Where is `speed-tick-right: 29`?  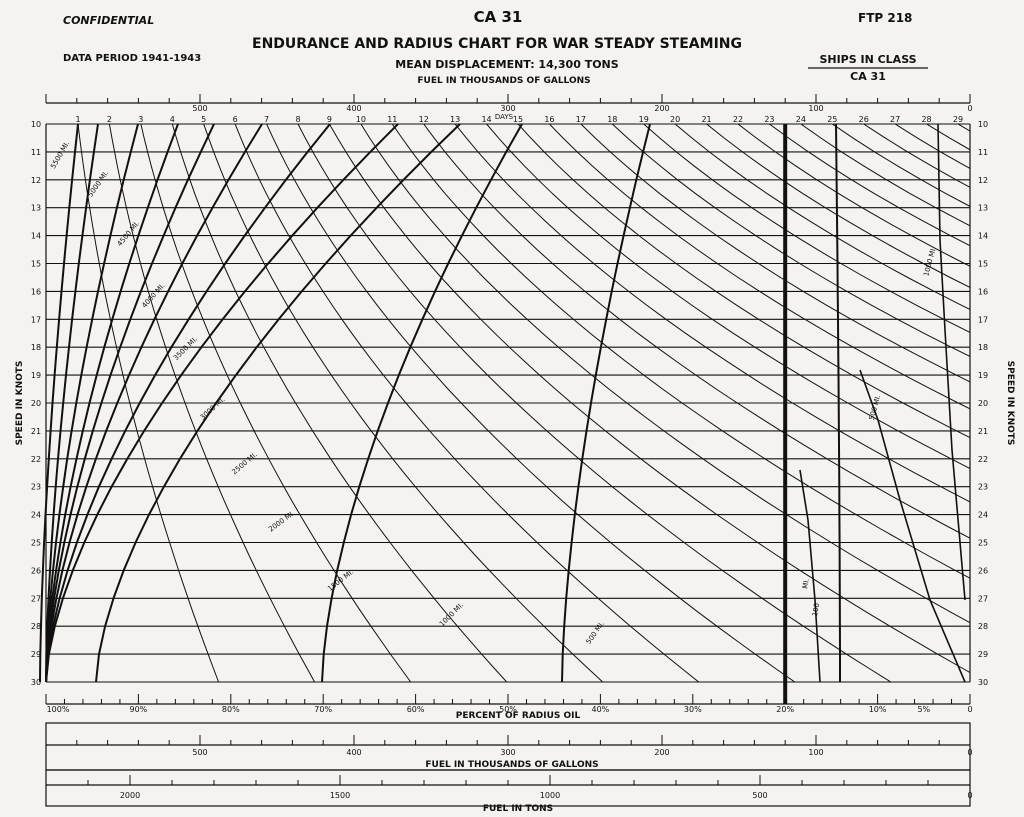 speed-tick-right: 29 is located at coordinates (983, 654).